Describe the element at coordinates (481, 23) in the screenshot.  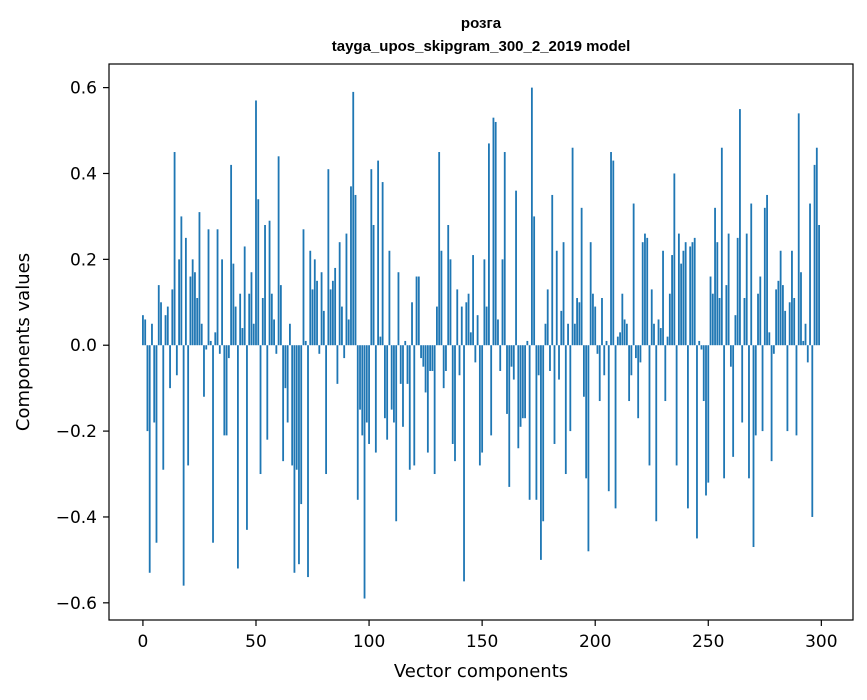
I see `chart-title: розга` at that location.